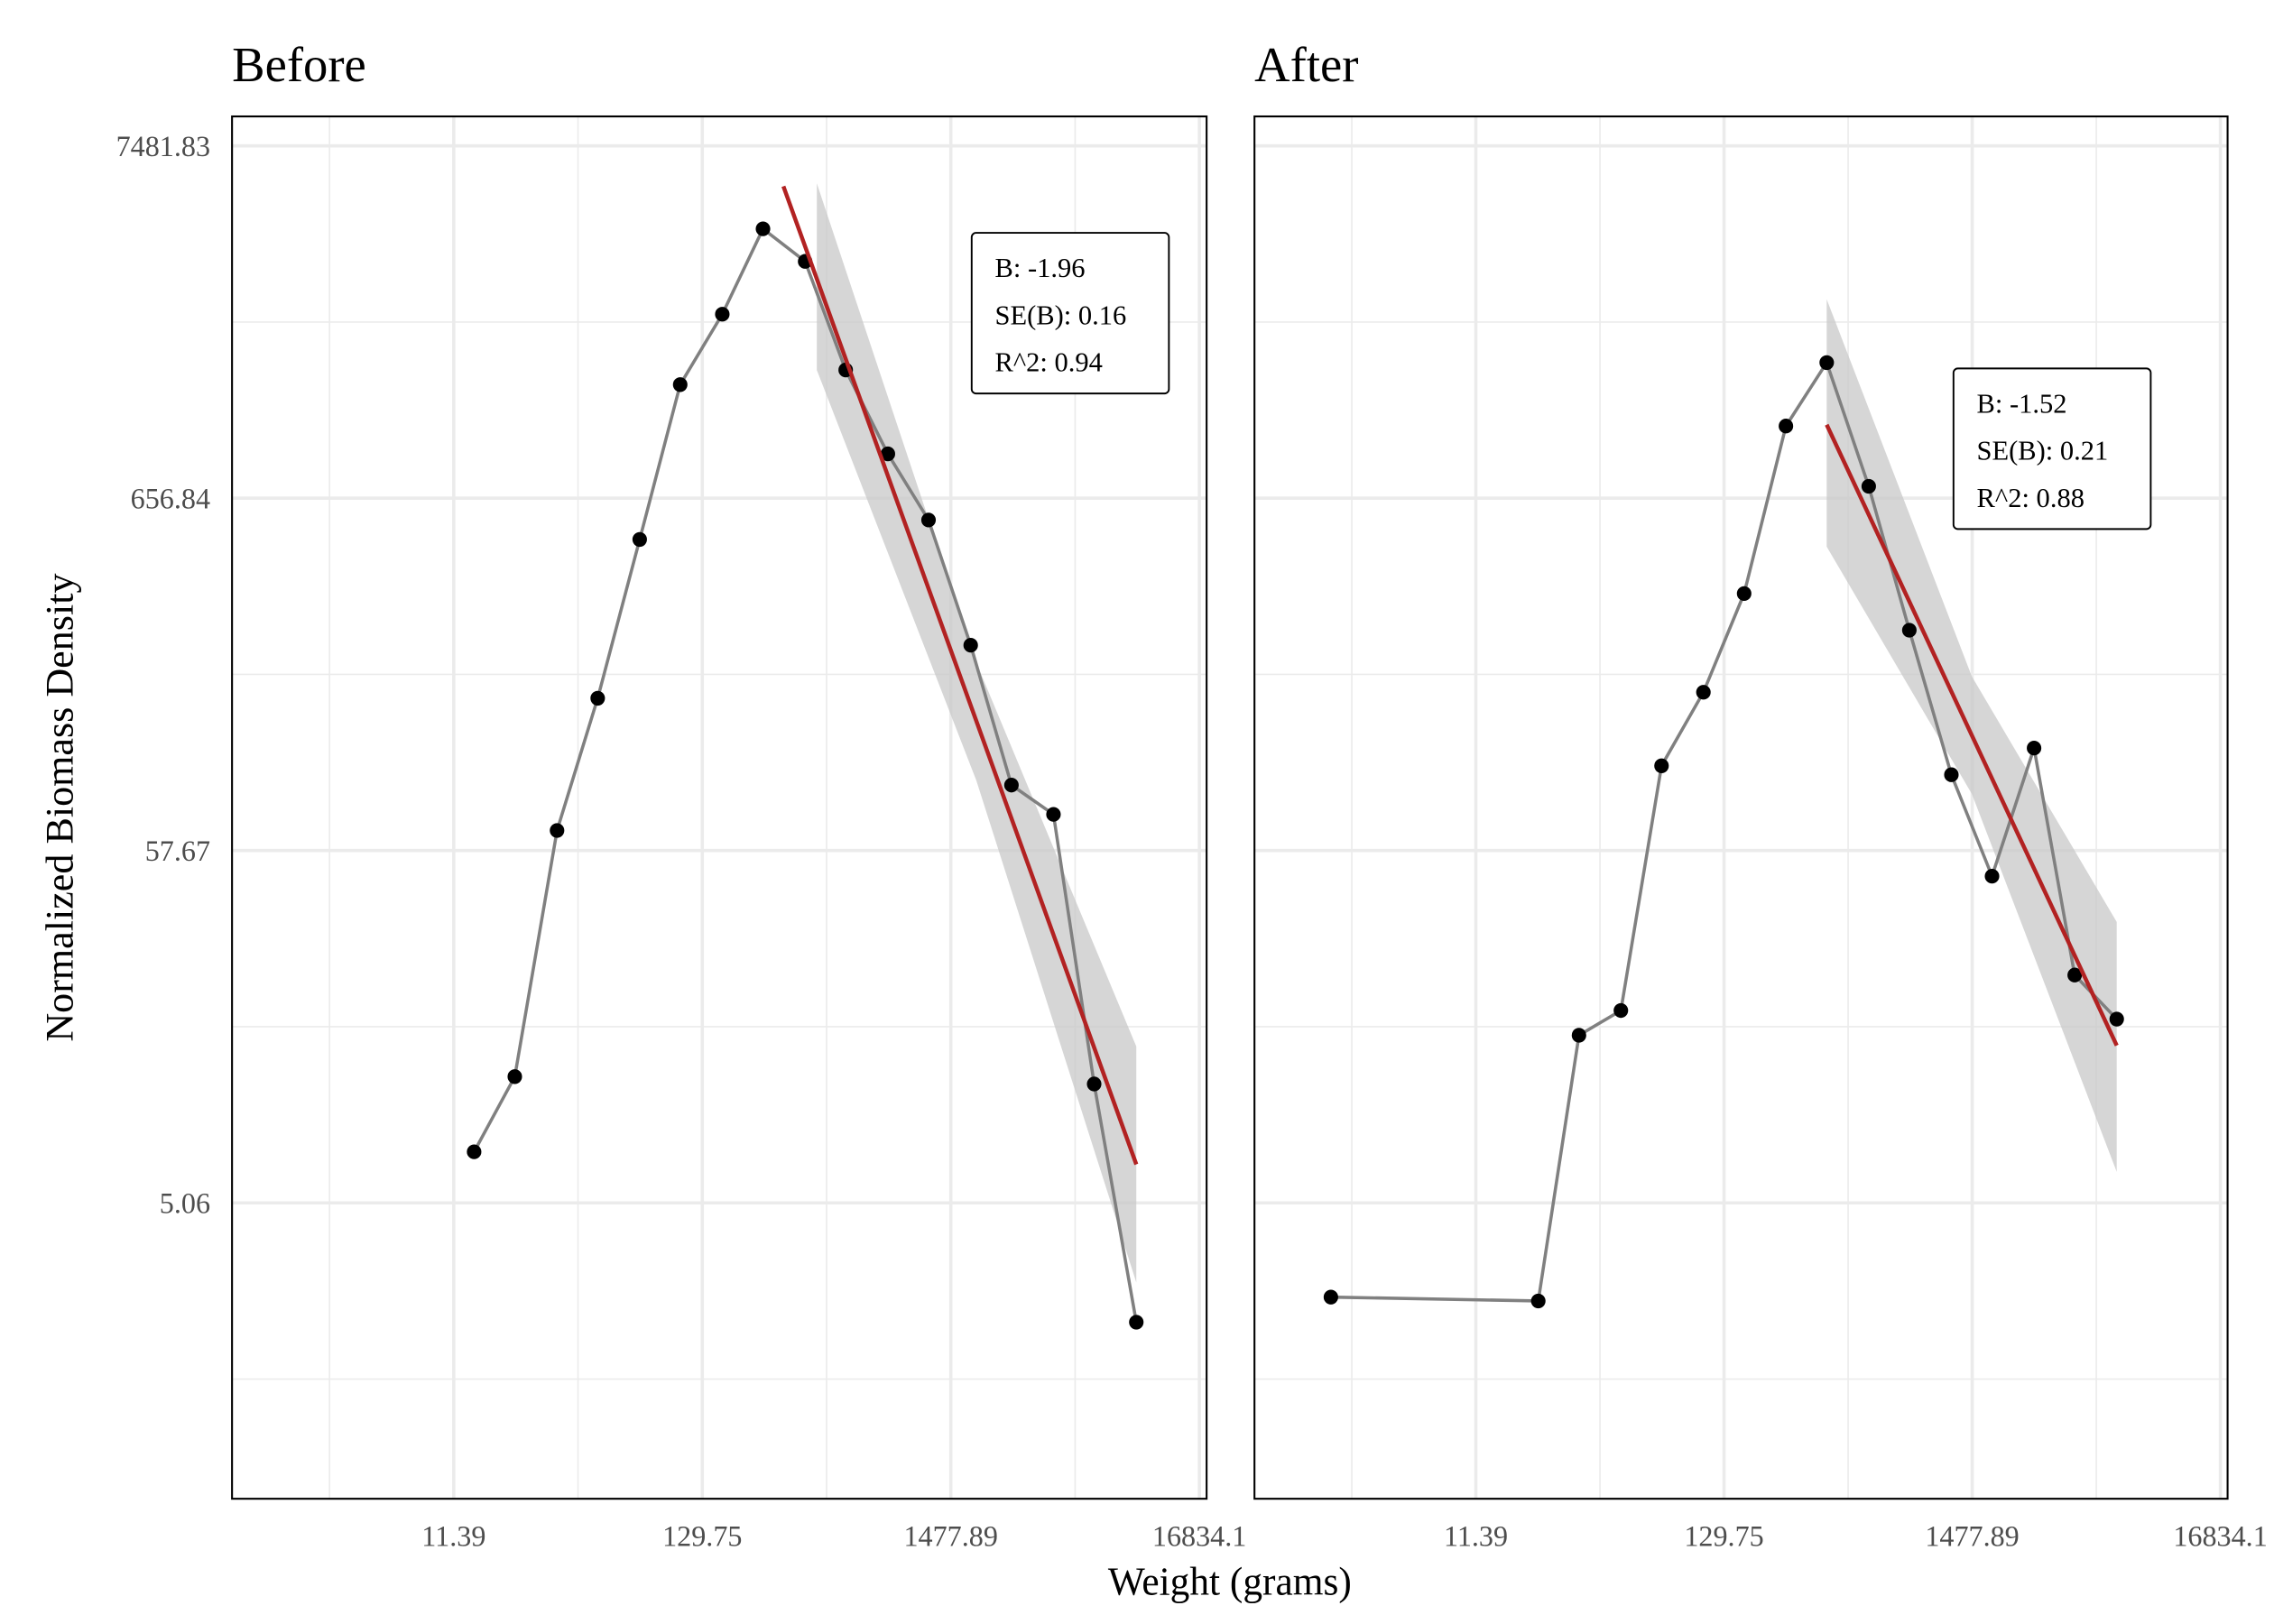 The image size is (2274, 1624). I want to click on y-tick-label: 57.67, so click(177, 852).